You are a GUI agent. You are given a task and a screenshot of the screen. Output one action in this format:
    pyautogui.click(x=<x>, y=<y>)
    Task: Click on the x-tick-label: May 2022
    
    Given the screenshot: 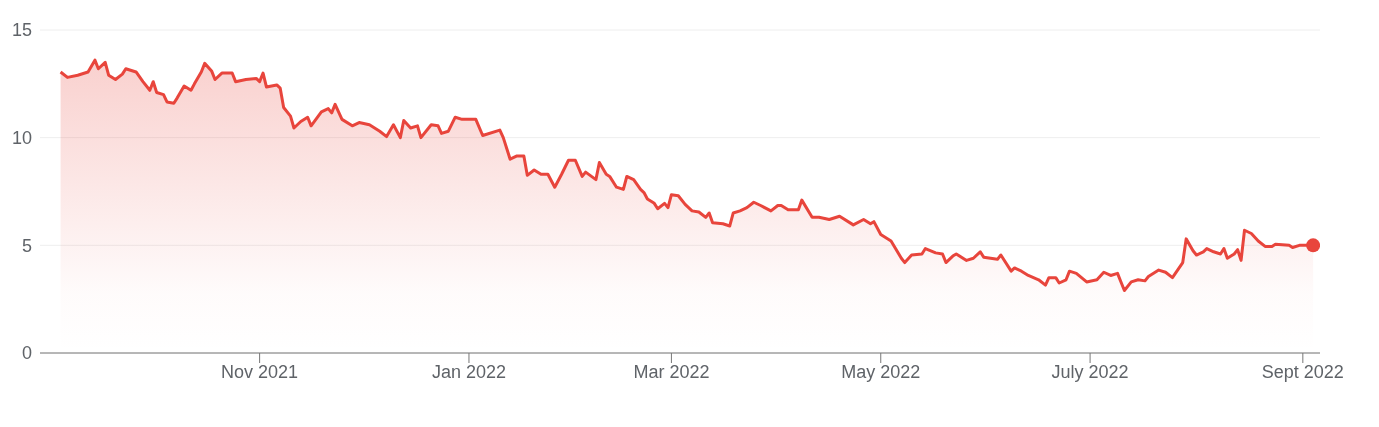 What is the action you would take?
    pyautogui.click(x=881, y=371)
    